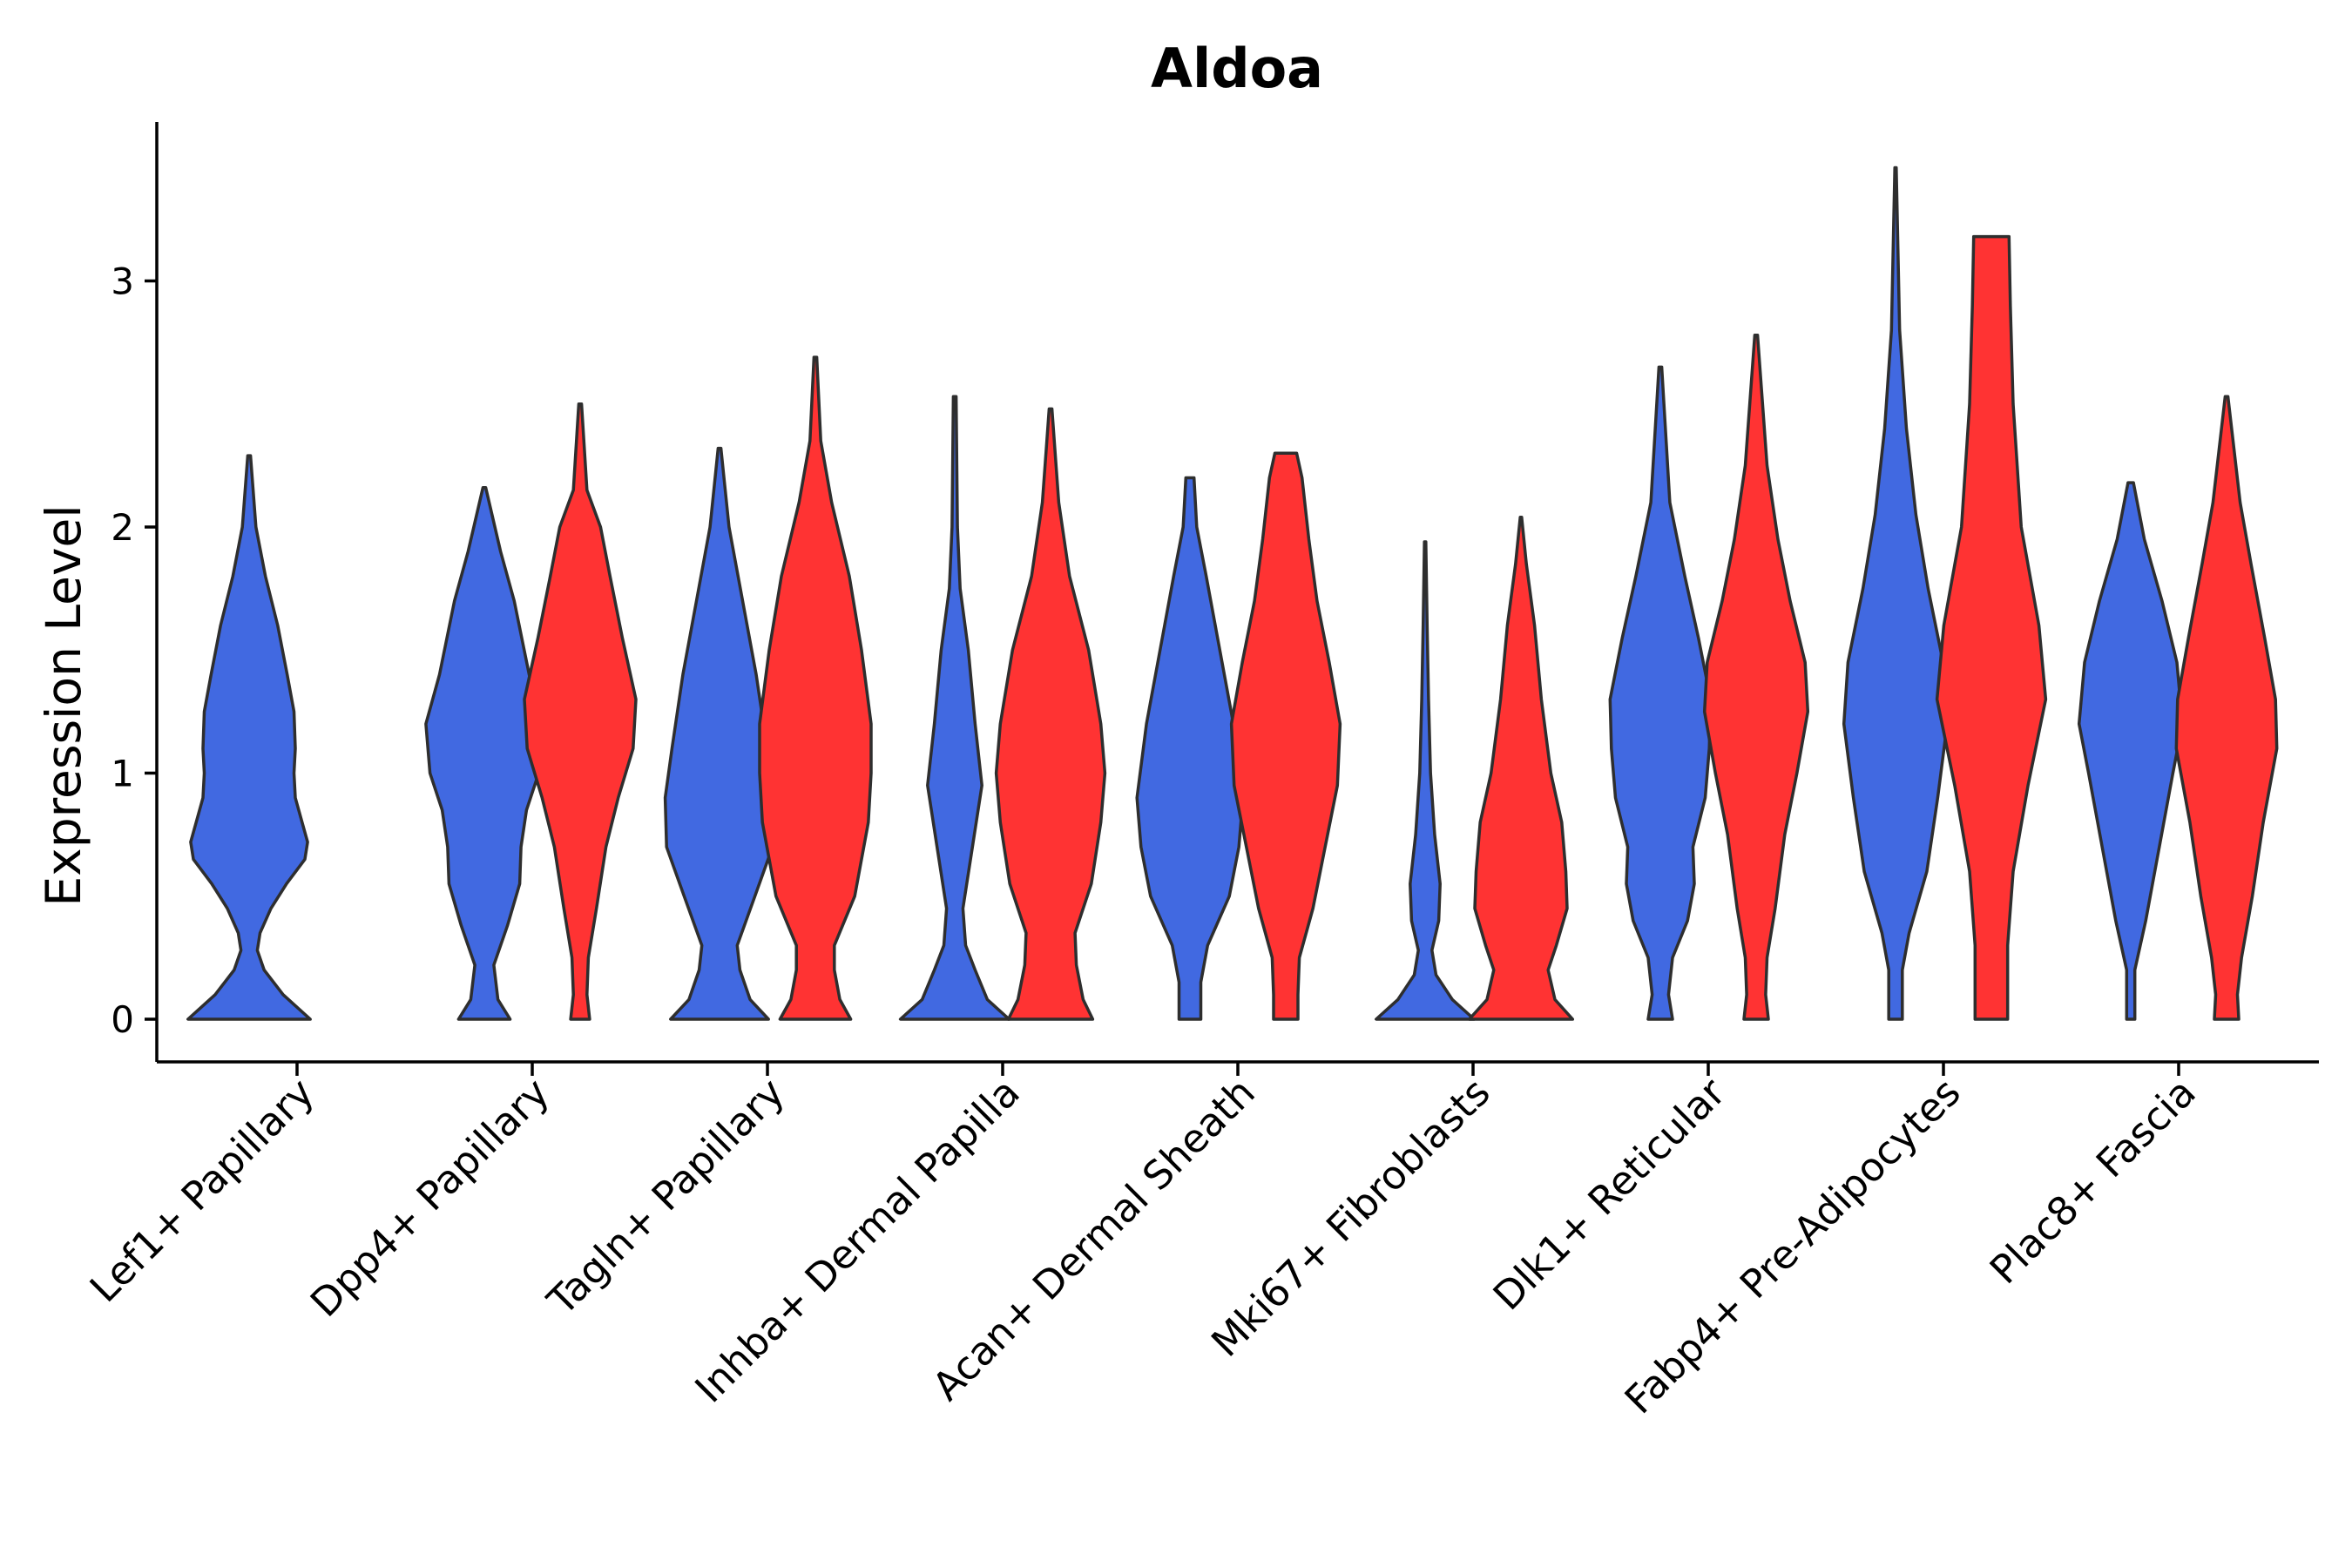 The width and height of the screenshot is (2352, 1568). Describe the element at coordinates (484, 753) in the screenshot. I see `violin-dpp4-papillary-blue` at that location.